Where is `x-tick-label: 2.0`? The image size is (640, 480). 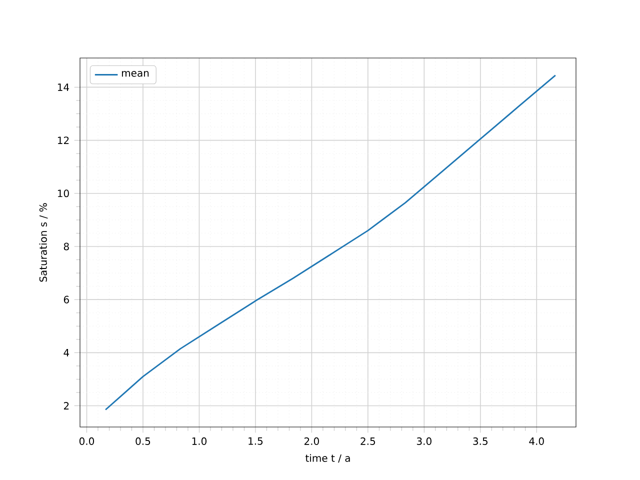
x-tick-label: 2.0 is located at coordinates (311, 441).